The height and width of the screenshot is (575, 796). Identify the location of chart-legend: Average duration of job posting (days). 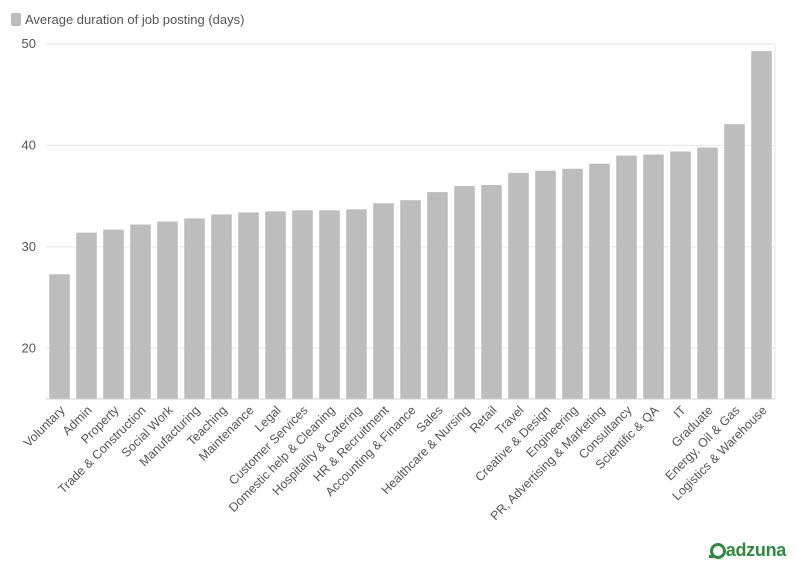
(127, 19).